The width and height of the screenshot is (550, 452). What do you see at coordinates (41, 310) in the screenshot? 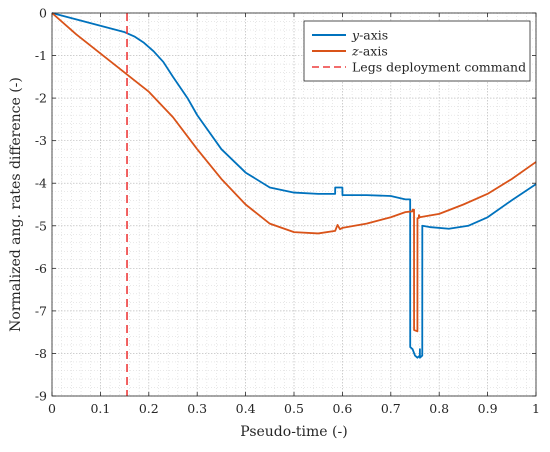
I see `y-tick-label: -7` at bounding box center [41, 310].